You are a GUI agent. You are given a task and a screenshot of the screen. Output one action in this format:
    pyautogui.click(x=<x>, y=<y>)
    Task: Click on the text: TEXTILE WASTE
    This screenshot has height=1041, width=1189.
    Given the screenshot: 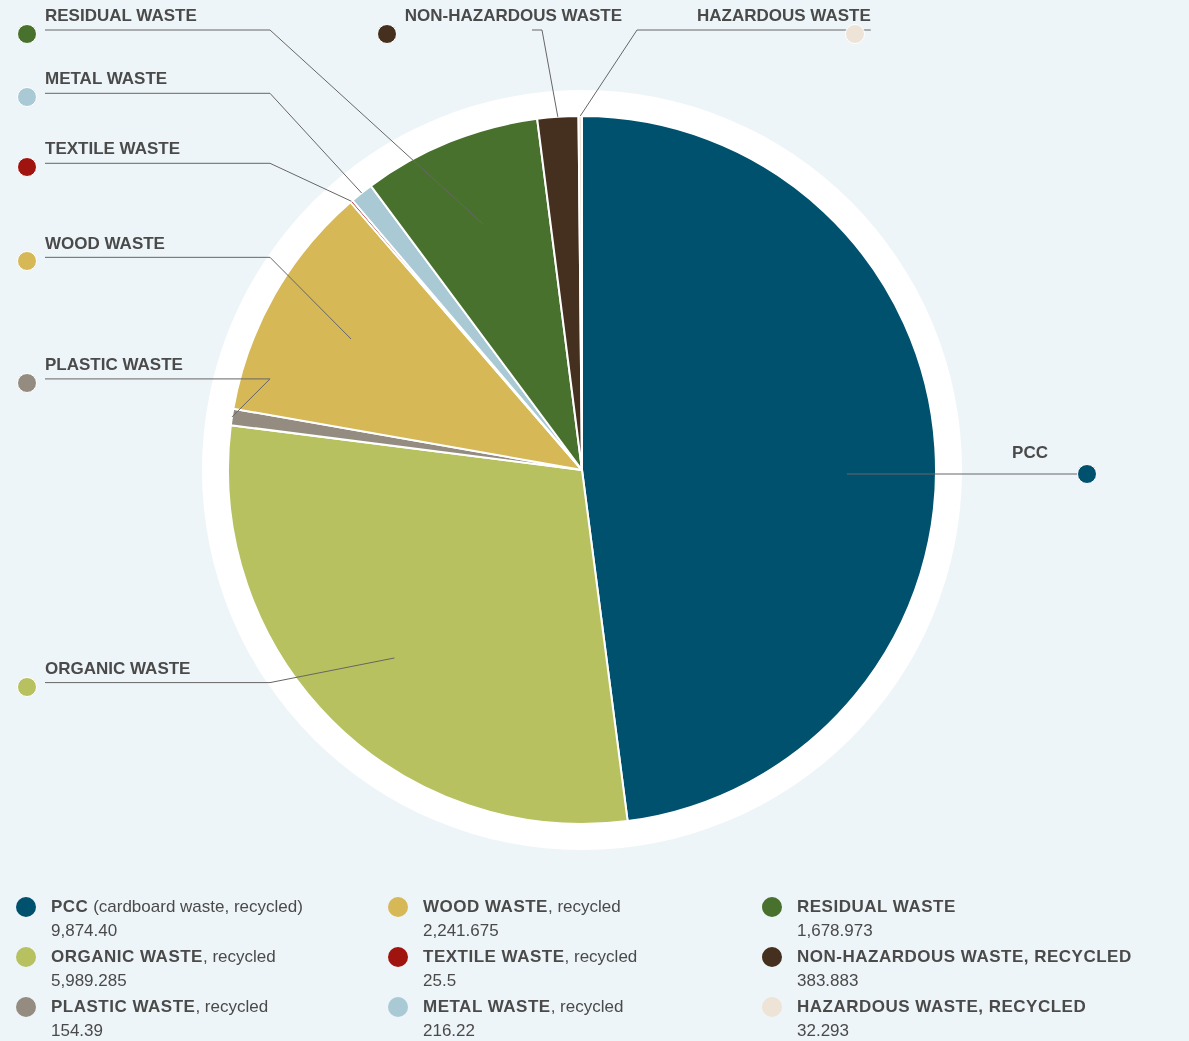 What is the action you would take?
    pyautogui.click(x=113, y=149)
    